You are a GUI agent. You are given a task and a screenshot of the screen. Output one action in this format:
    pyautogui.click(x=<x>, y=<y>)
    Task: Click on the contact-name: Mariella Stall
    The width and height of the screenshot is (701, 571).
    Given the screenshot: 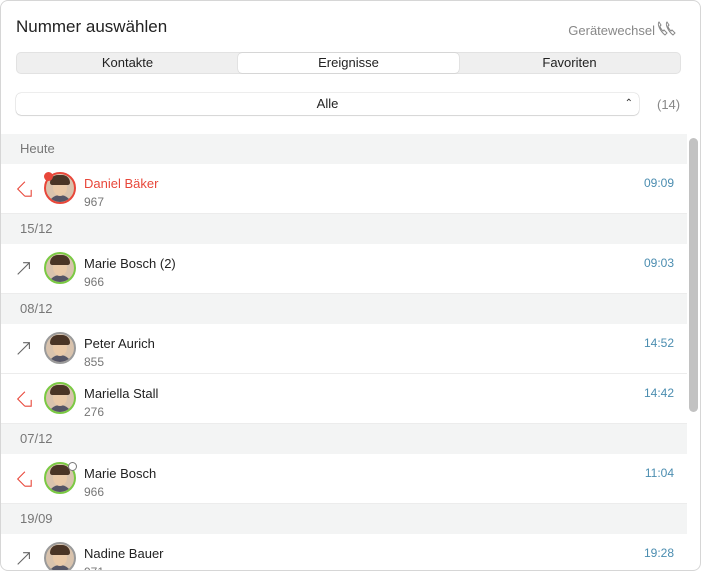 What is the action you would take?
    pyautogui.click(x=121, y=393)
    